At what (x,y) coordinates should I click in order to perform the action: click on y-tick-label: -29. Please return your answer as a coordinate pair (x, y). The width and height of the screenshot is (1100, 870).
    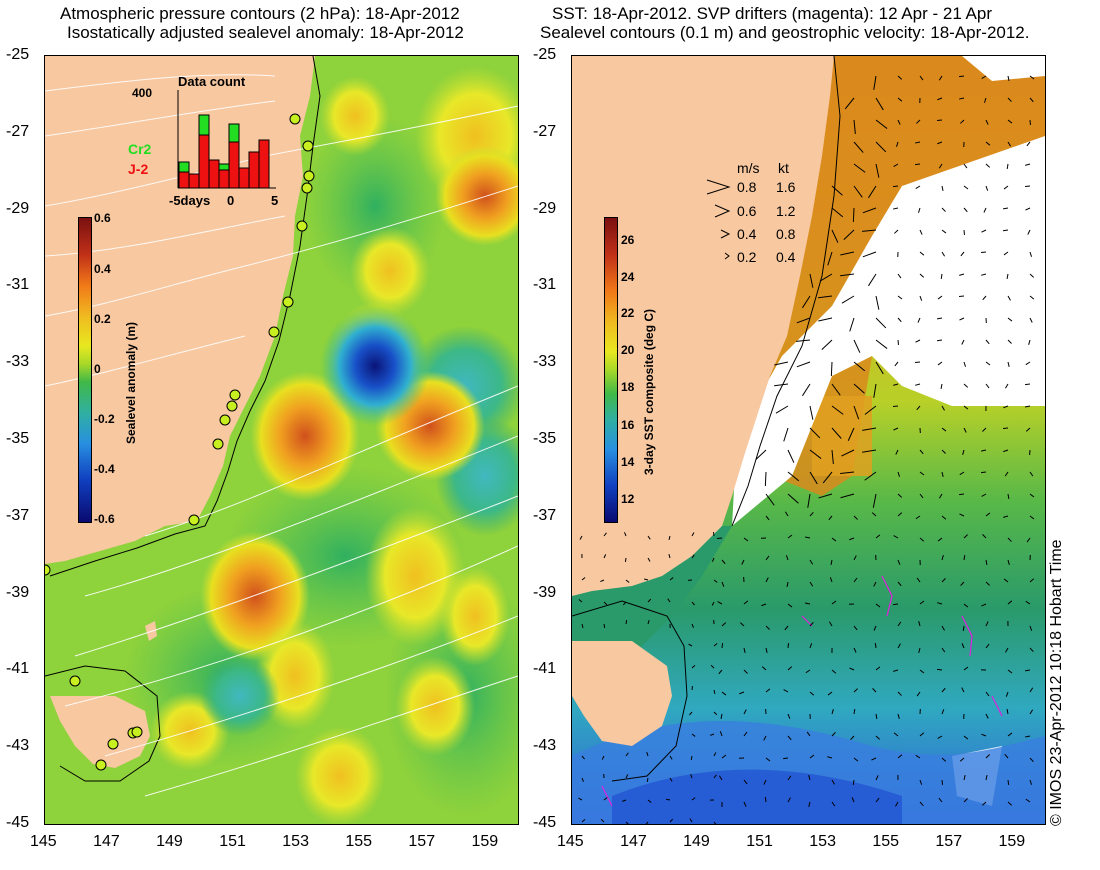
    Looking at the image, I should click on (18, 208).